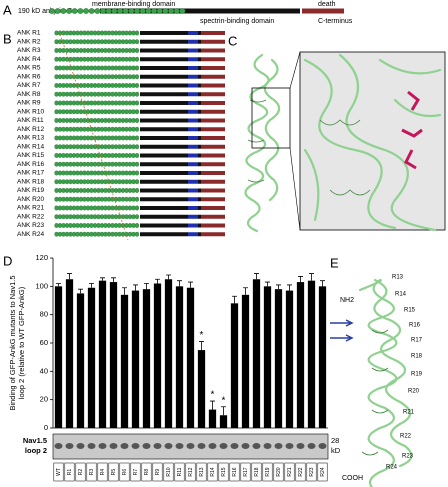 The height and width of the screenshot is (487, 448). What do you see at coordinates (401, 295) in the screenshot?
I see `repeat-label: R14` at bounding box center [401, 295].